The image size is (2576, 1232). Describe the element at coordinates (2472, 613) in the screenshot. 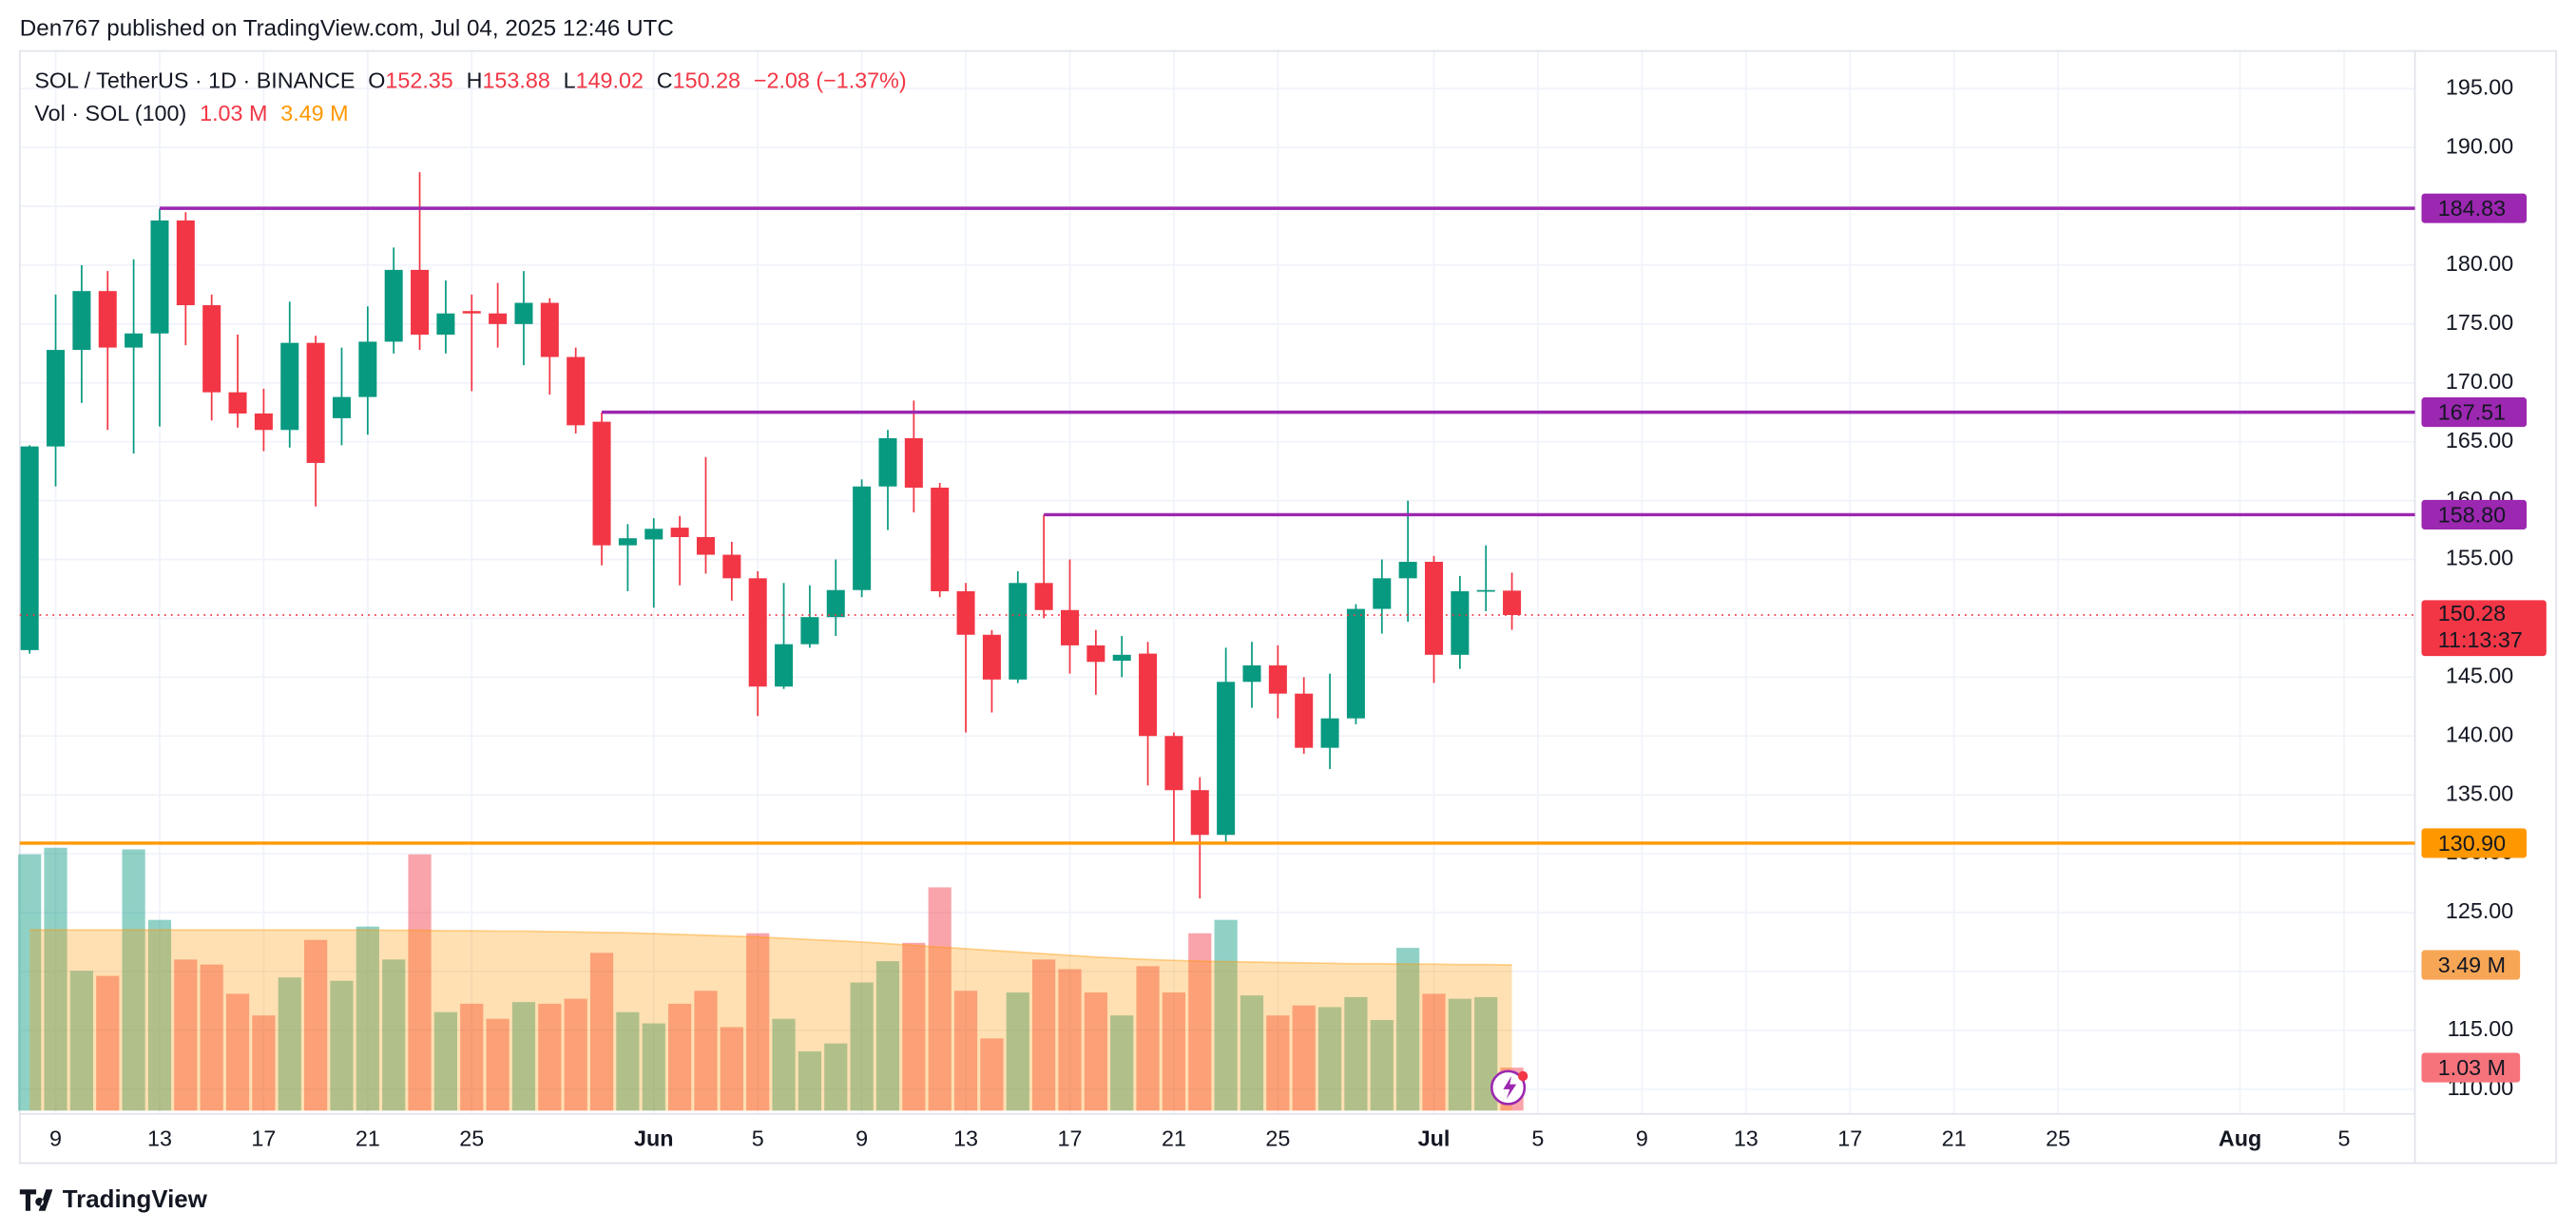

I see `last-price-label: 150.28` at that location.